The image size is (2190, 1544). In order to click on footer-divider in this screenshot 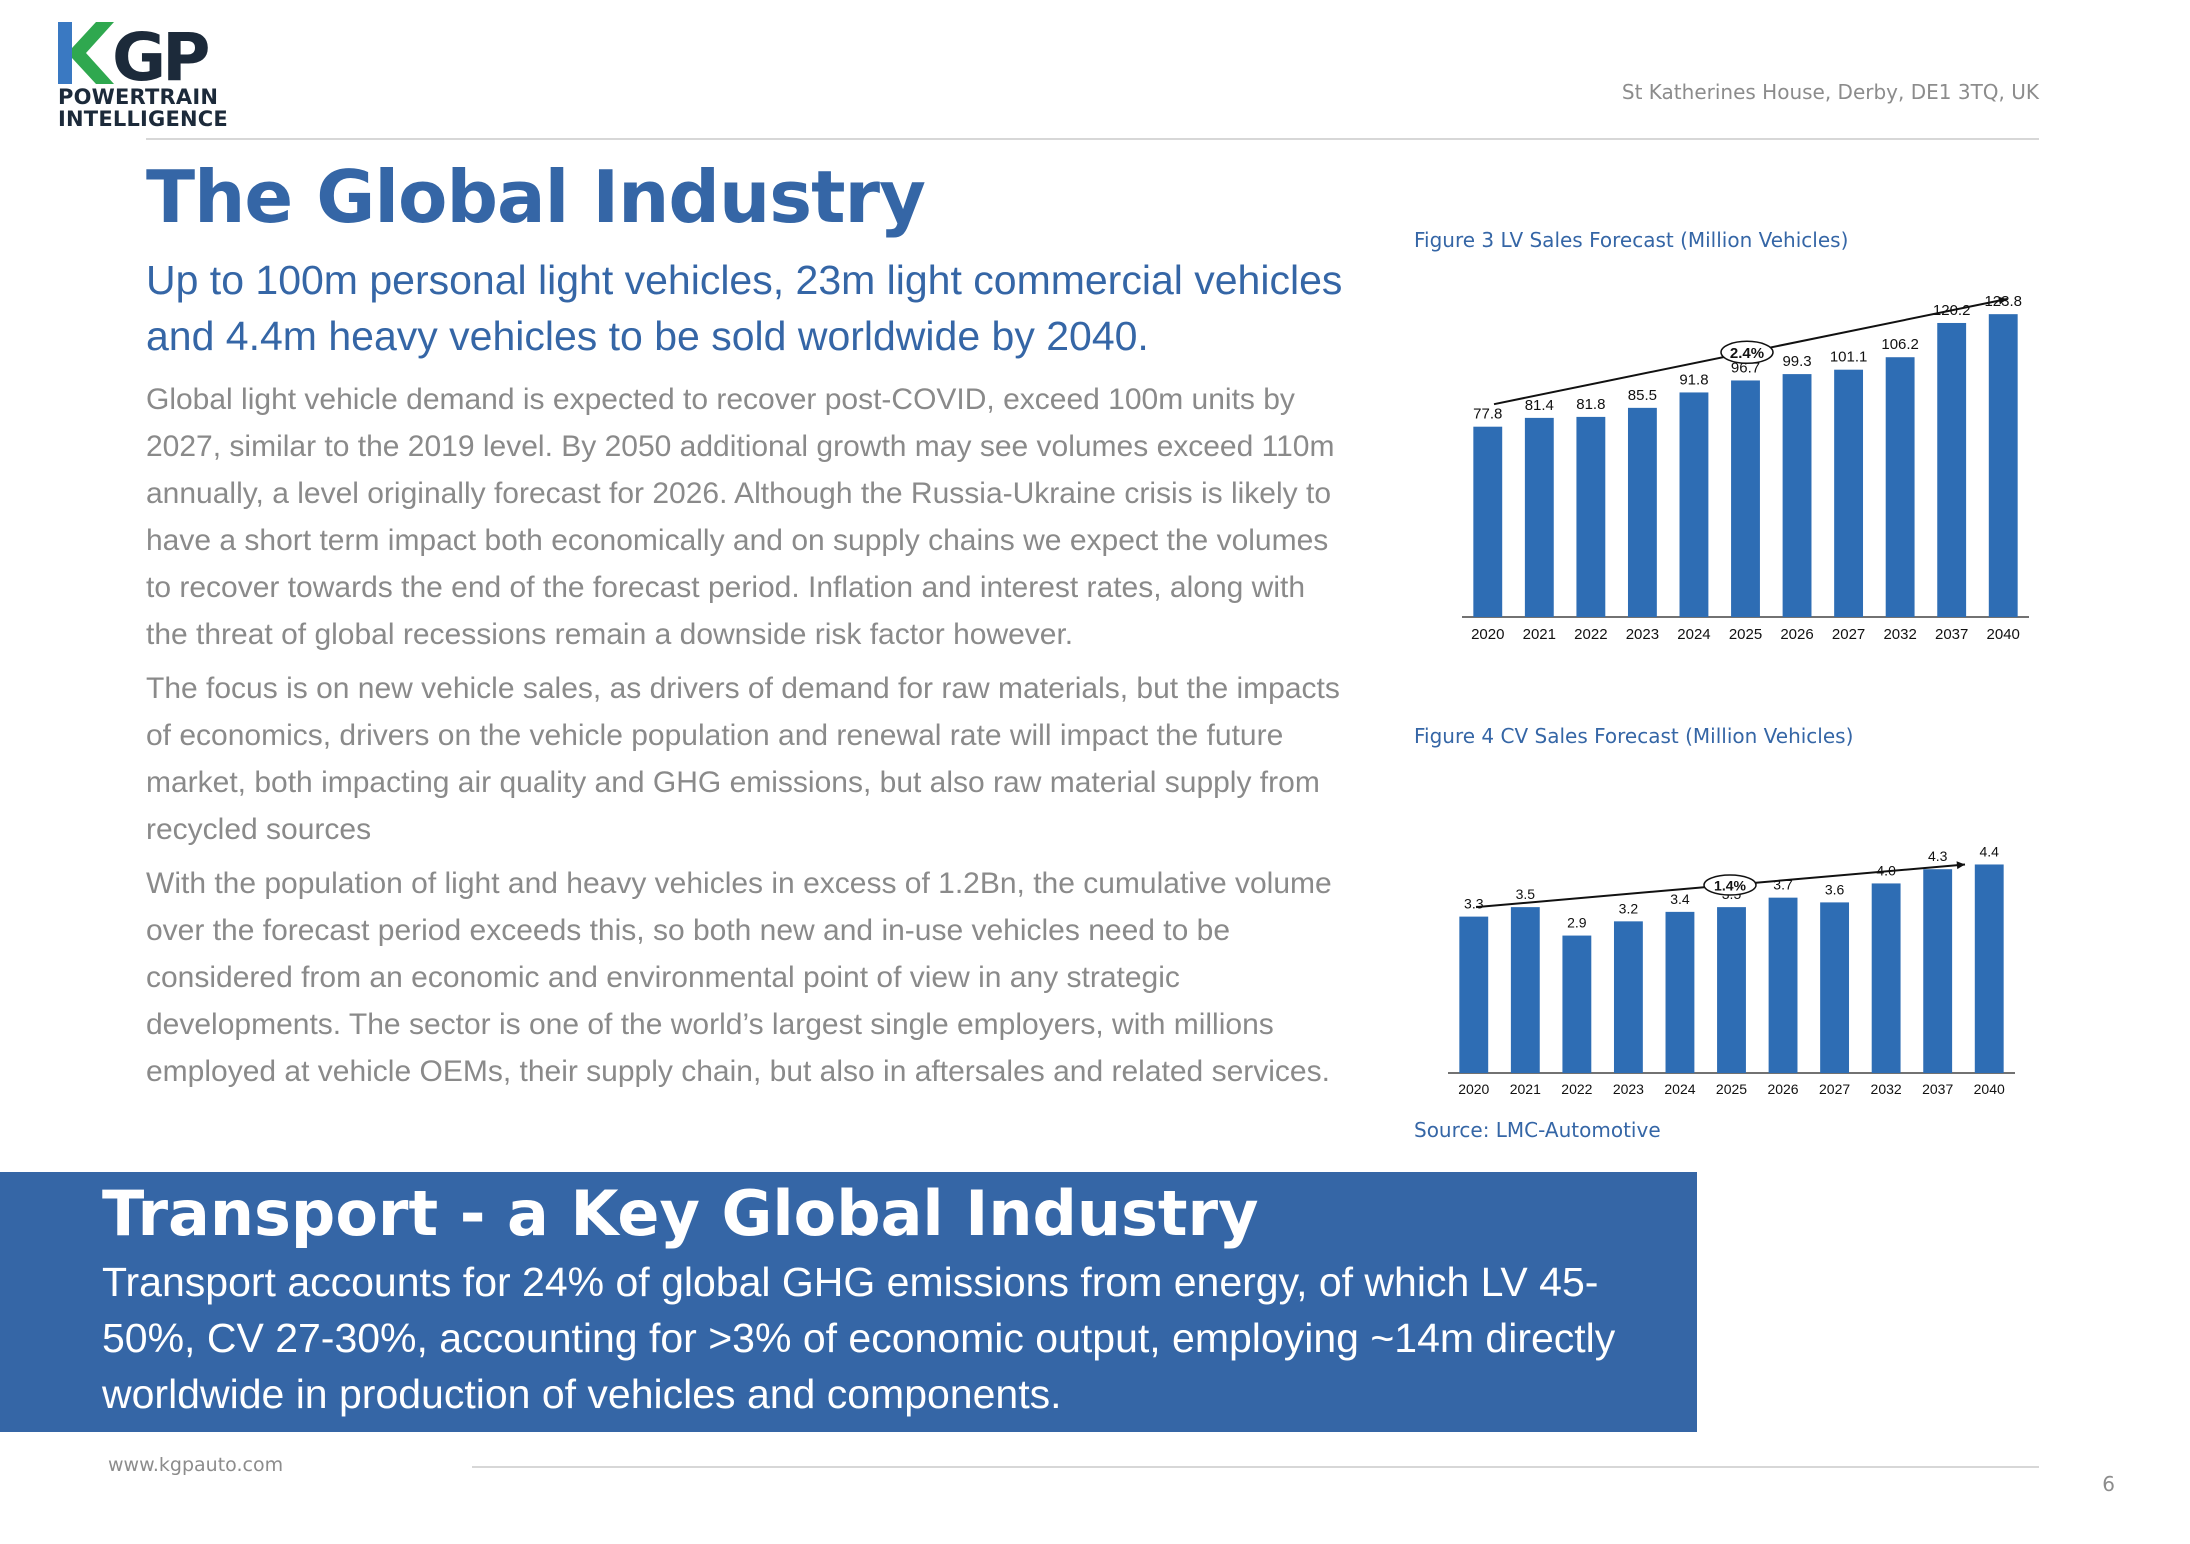, I will do `click(1255, 1467)`.